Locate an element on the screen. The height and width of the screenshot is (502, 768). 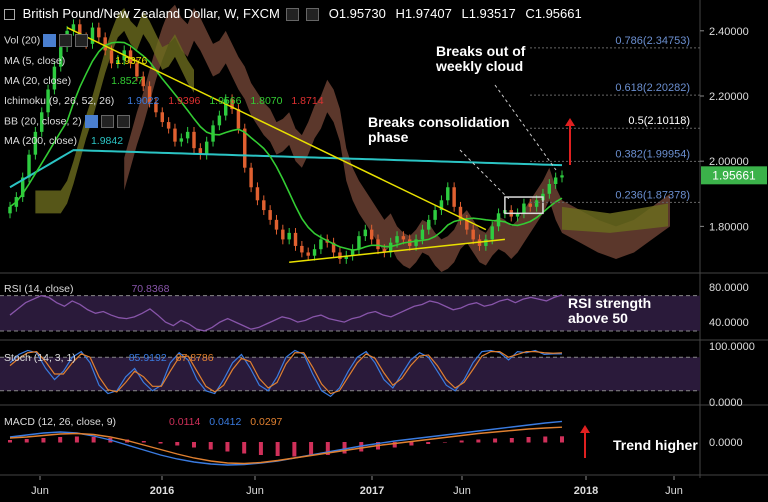
ohlc-close: C1.95661 is located at coordinates (553, 13).